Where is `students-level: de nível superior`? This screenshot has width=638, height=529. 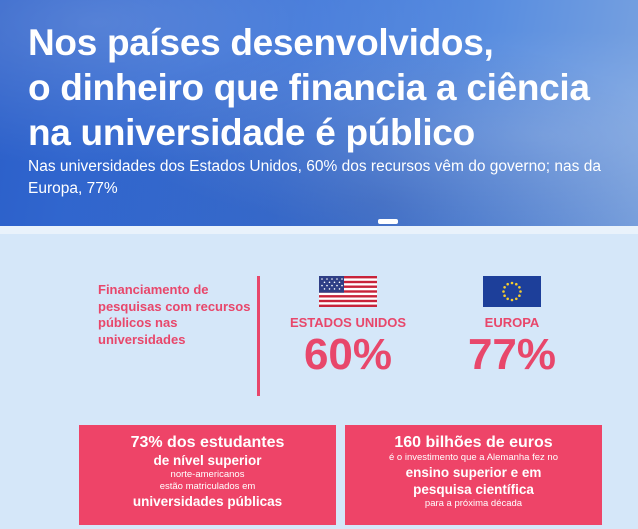 students-level: de nível superior is located at coordinates (207, 460).